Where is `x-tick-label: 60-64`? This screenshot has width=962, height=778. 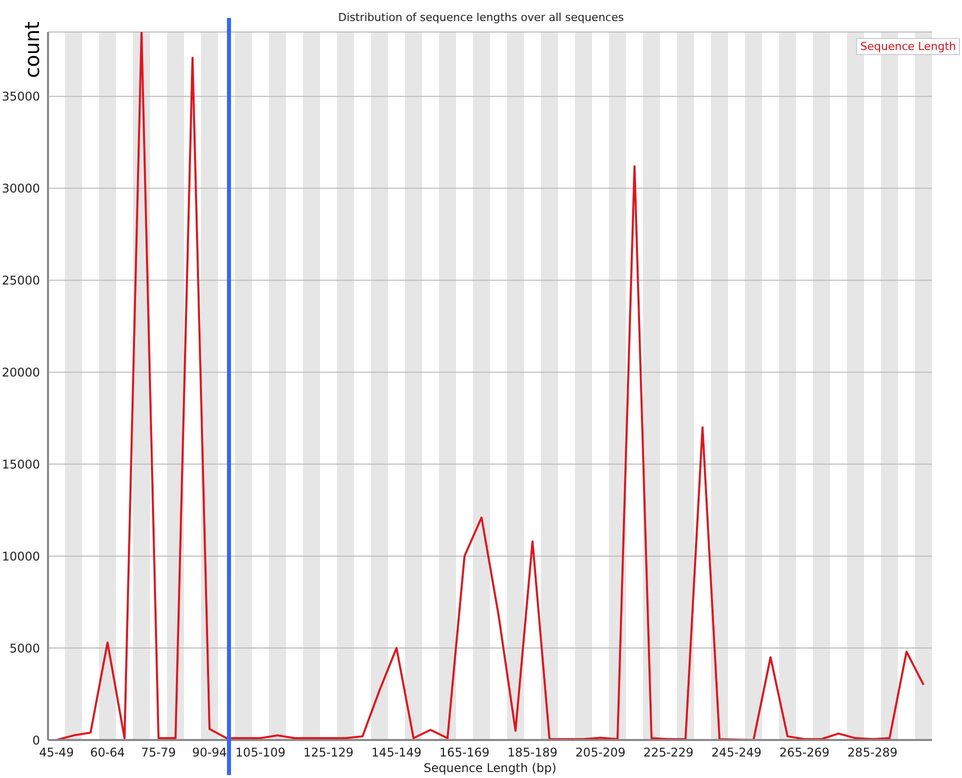
x-tick-label: 60-64 is located at coordinates (107, 753).